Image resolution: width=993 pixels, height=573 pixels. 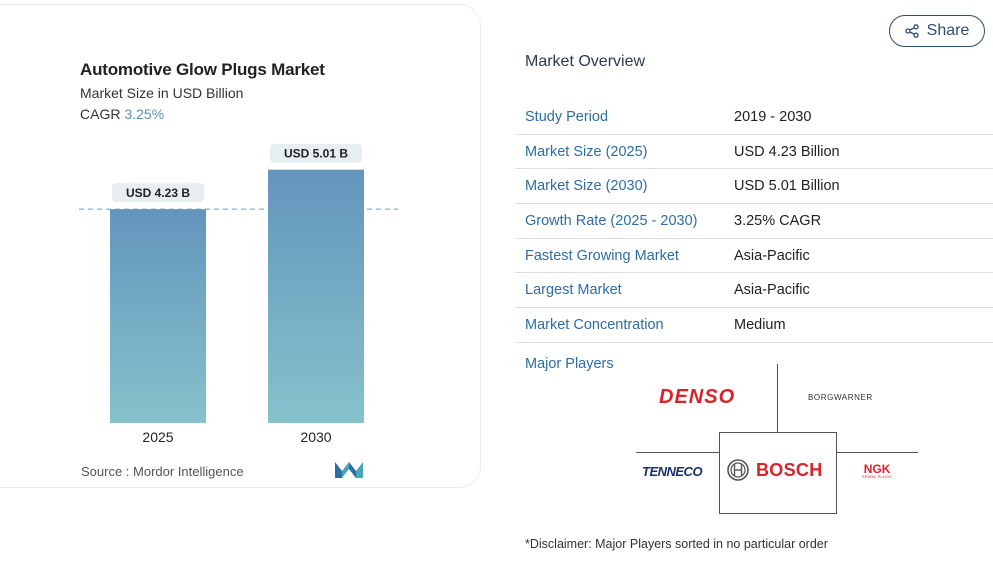 What do you see at coordinates (586, 151) in the screenshot?
I see `overview-row-label: Market Size (2025)` at bounding box center [586, 151].